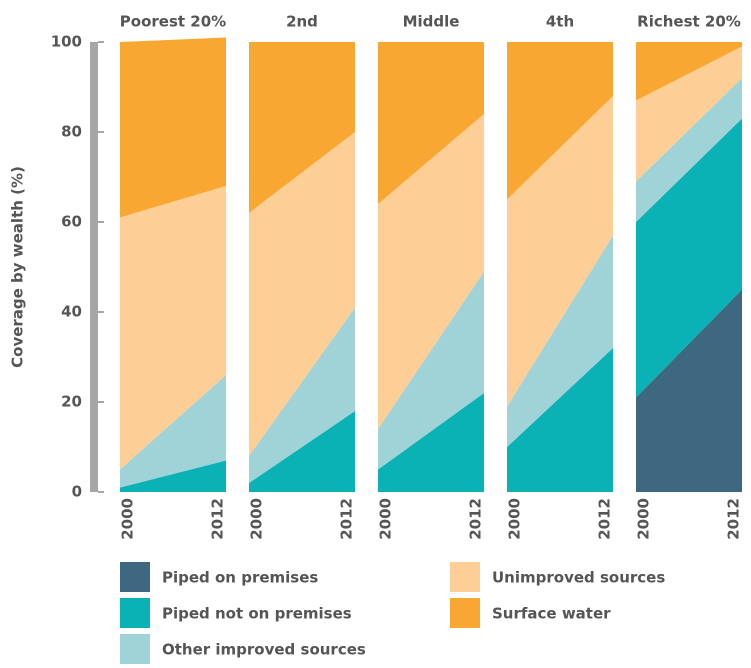  What do you see at coordinates (689, 22) in the screenshot?
I see `panel-title: Richest 20%` at bounding box center [689, 22].